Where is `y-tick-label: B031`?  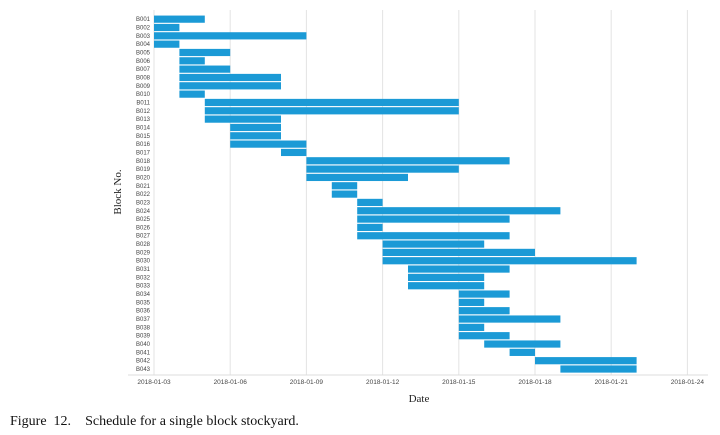
y-tick-label: B031 is located at coordinates (143, 270).